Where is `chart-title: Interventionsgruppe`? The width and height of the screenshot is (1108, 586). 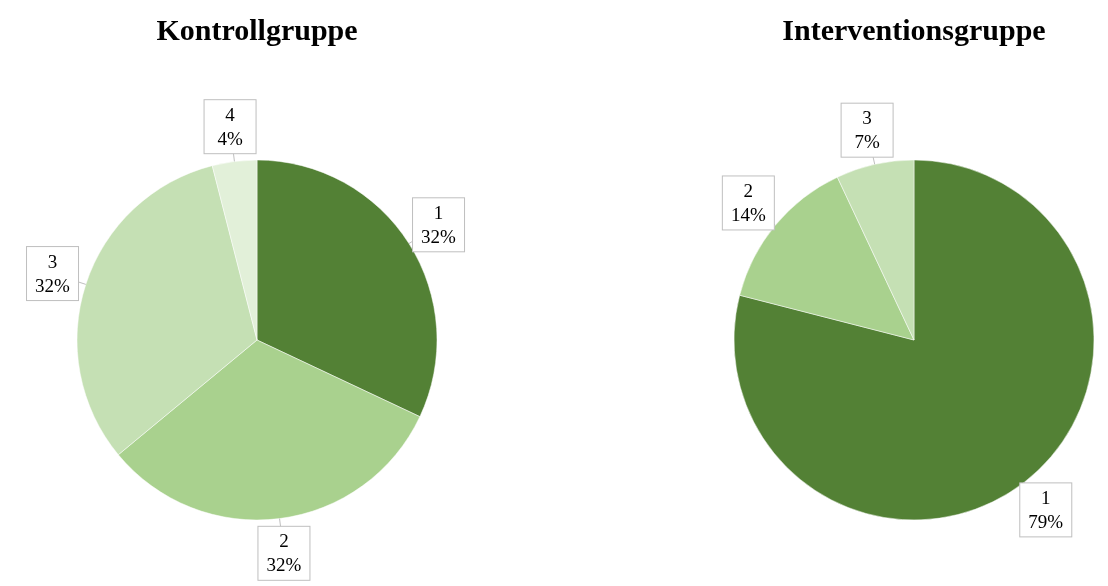
chart-title: Interventionsgruppe is located at coordinates (914, 29).